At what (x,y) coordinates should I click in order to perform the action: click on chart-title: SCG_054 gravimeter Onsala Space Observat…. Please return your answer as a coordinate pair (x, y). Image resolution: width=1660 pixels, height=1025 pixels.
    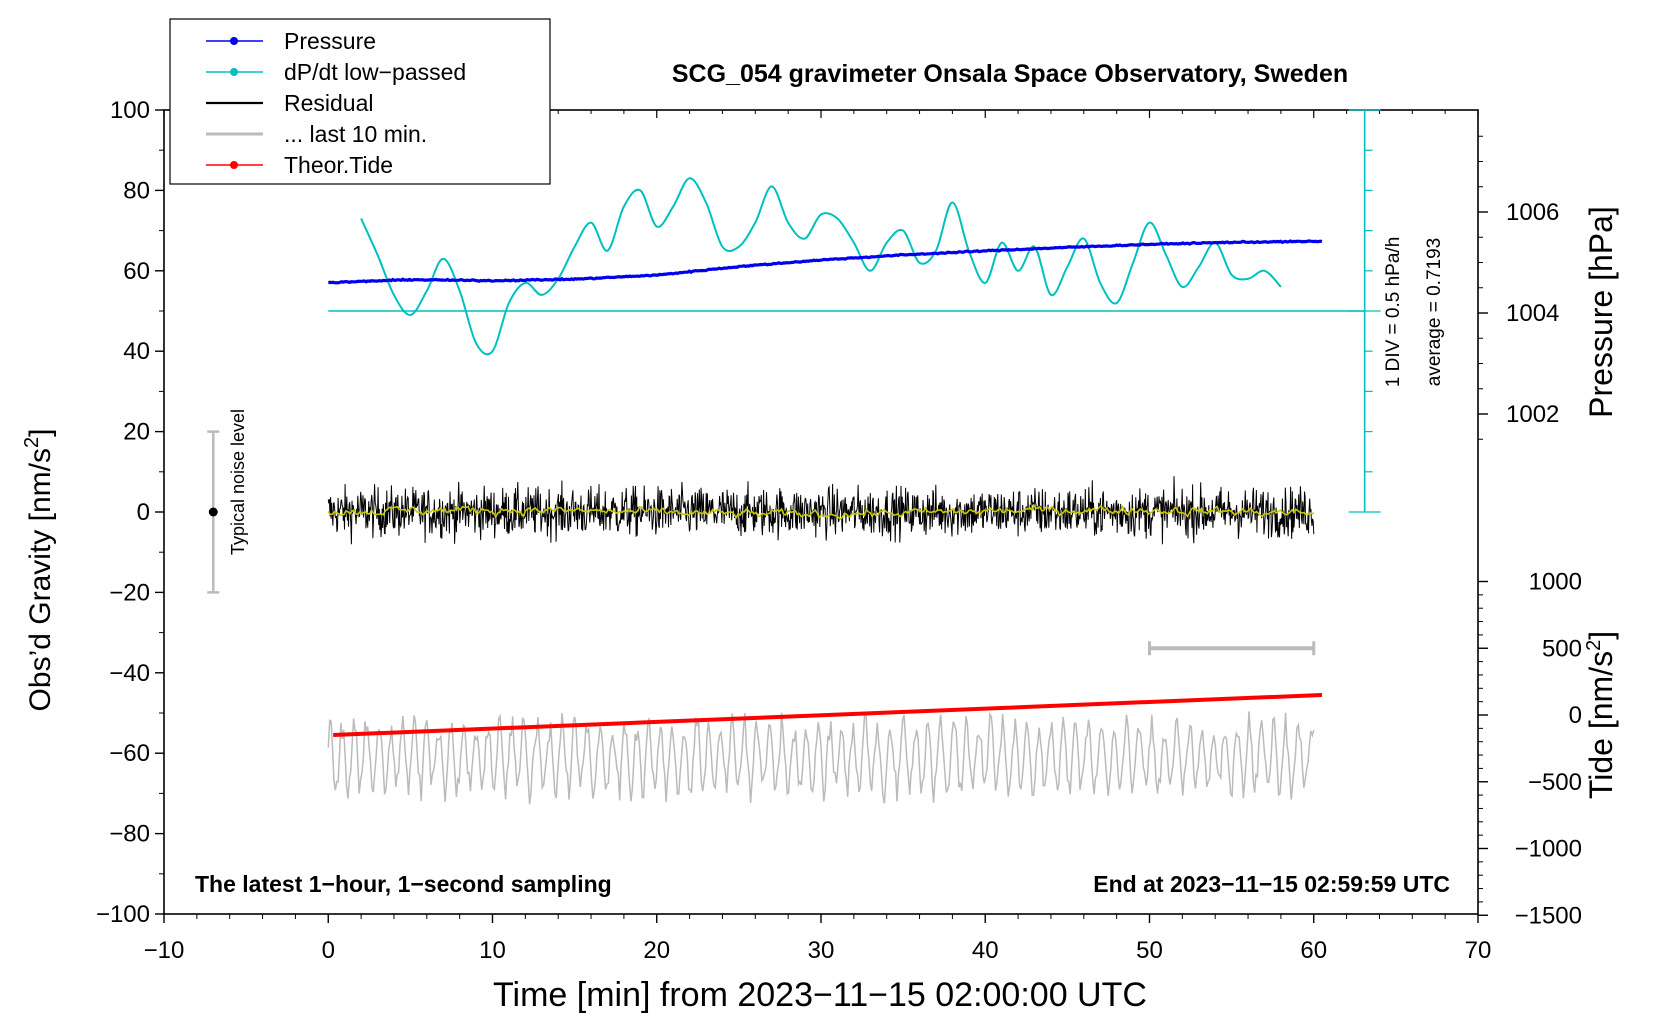
    Looking at the image, I should click on (1010, 74).